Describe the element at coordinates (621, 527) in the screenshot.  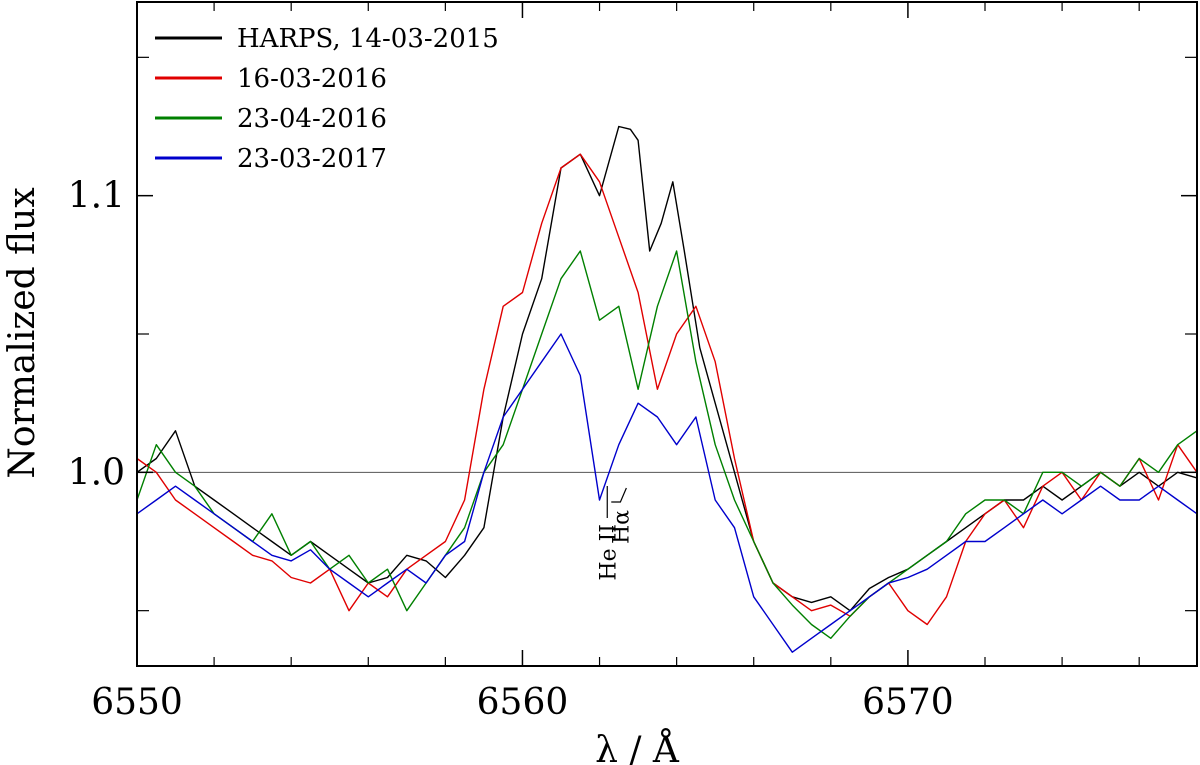
I see `h-alpha-label: Hα` at that location.